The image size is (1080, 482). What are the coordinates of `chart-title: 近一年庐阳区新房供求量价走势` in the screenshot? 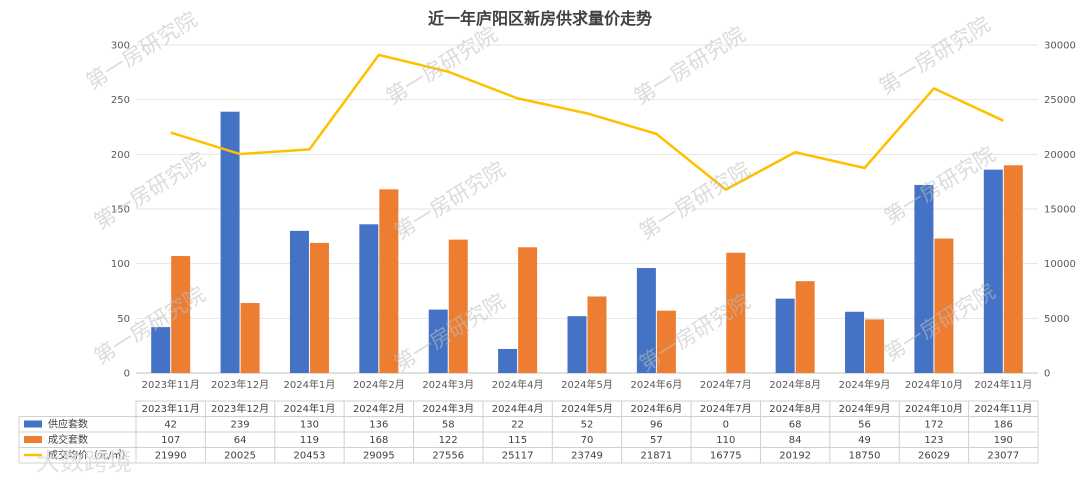 It's located at (540, 18).